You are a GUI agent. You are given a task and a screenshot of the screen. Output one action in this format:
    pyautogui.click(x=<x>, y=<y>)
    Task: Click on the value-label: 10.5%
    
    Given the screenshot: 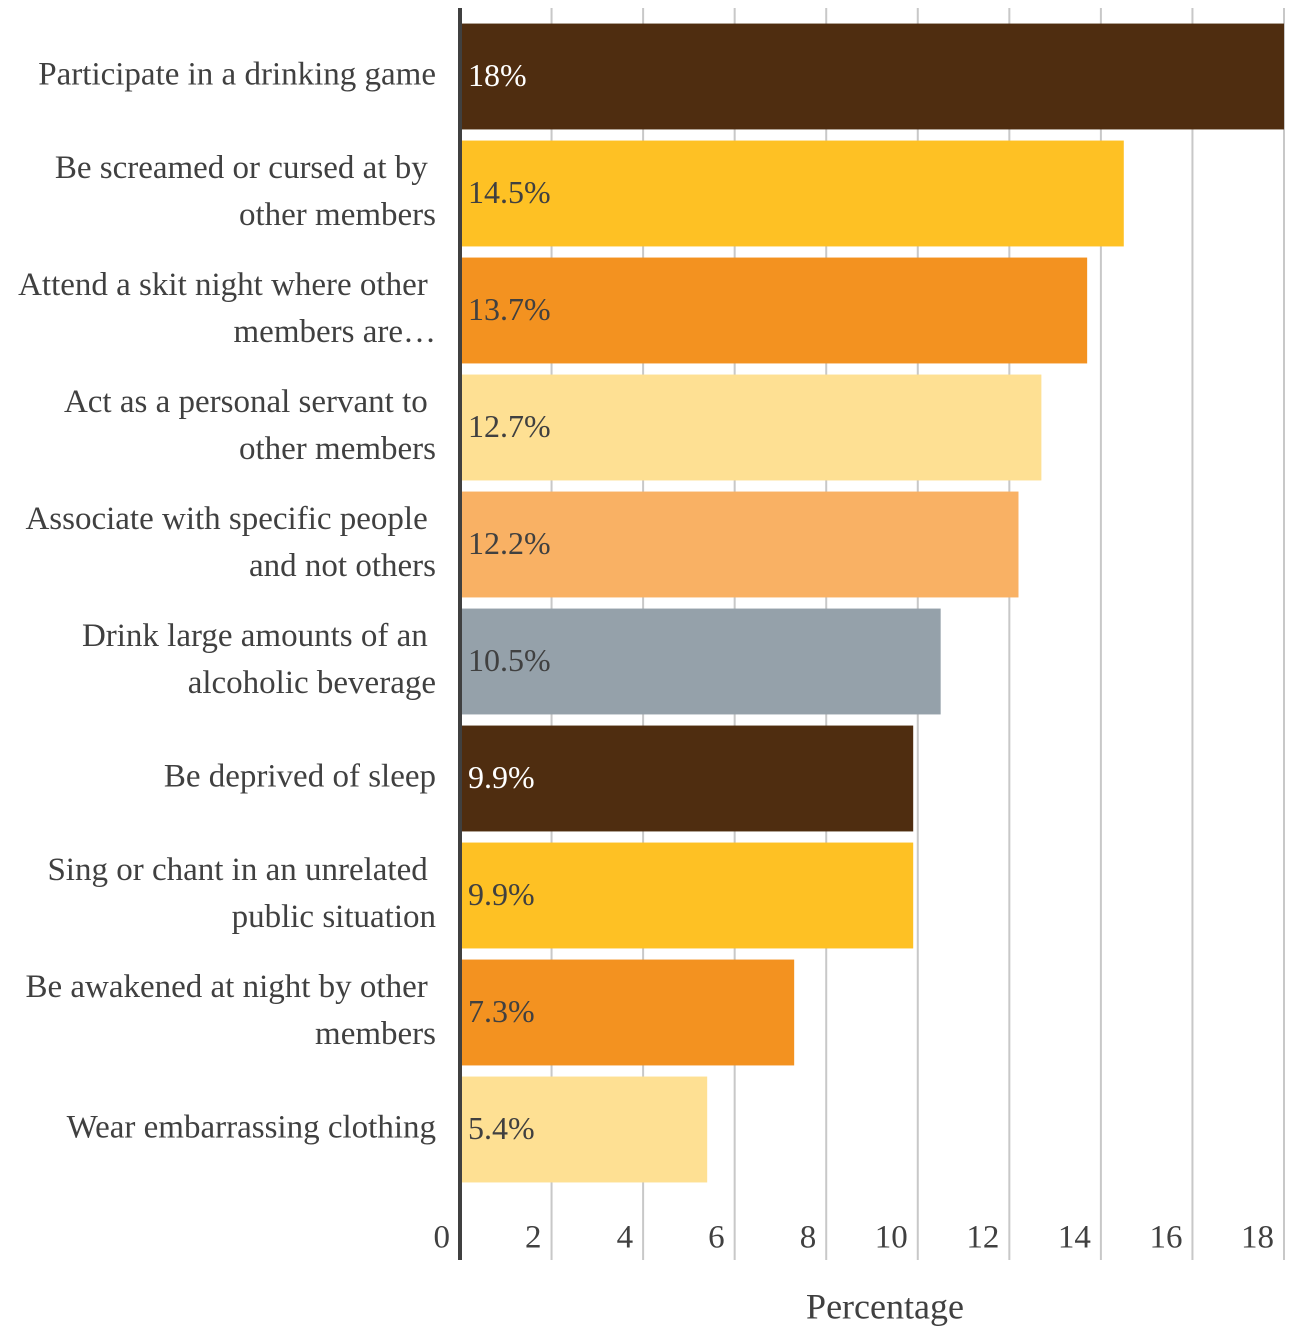 What is the action you would take?
    pyautogui.click(x=509, y=660)
    